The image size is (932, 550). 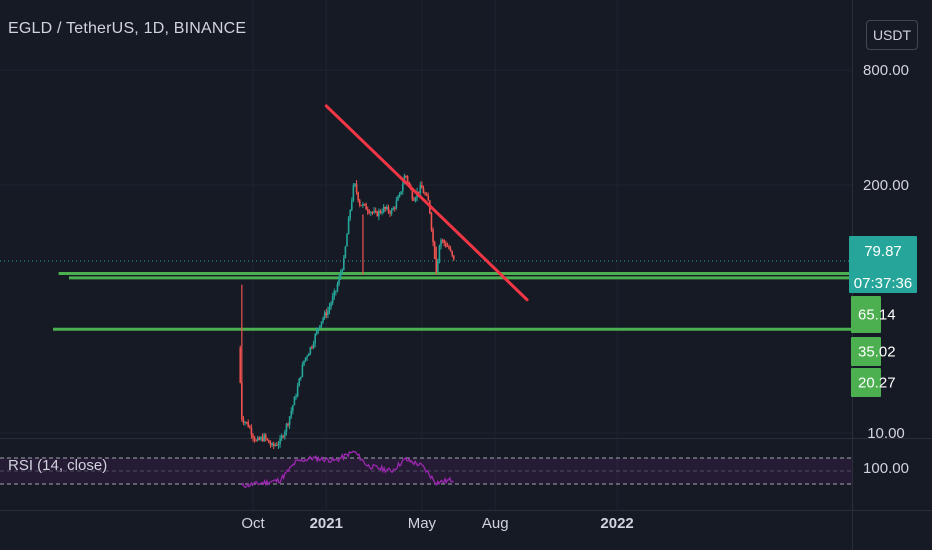 What do you see at coordinates (877, 383) in the screenshot?
I see `level-badge: 20.27` at bounding box center [877, 383].